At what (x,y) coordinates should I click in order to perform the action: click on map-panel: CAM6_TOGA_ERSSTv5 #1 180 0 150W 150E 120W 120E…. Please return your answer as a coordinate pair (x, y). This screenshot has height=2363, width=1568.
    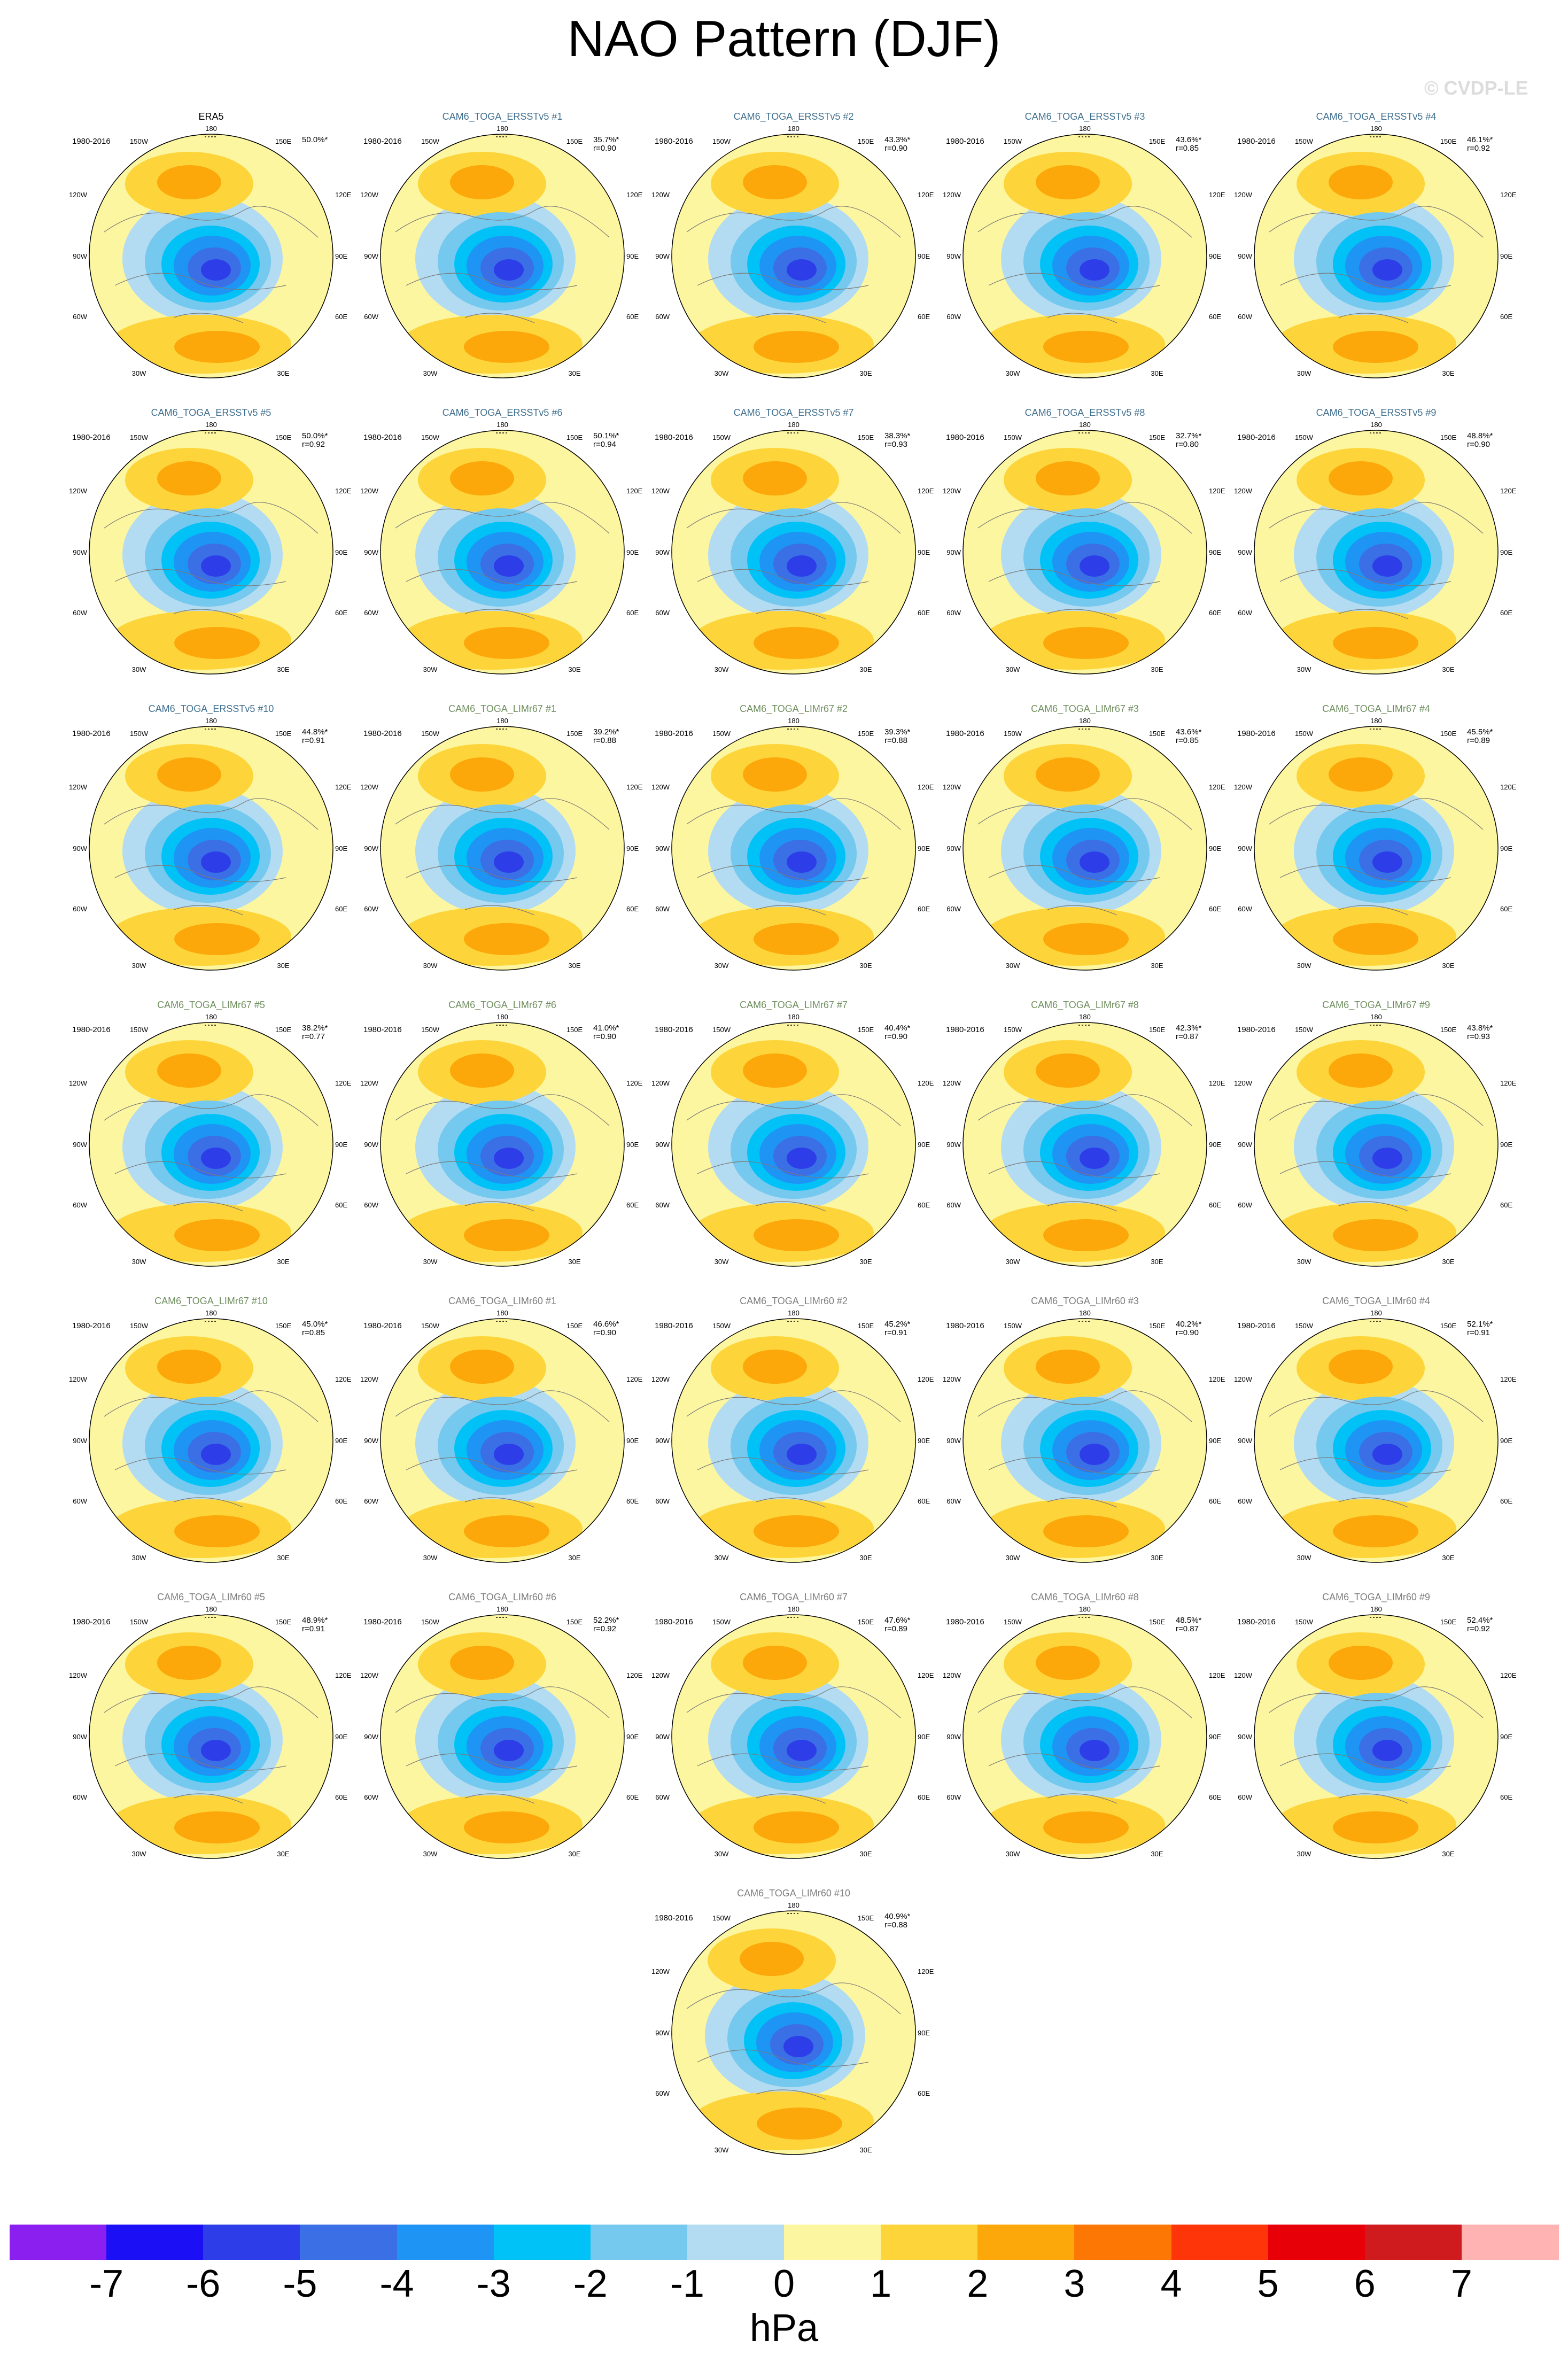
    Looking at the image, I should click on (503, 247).